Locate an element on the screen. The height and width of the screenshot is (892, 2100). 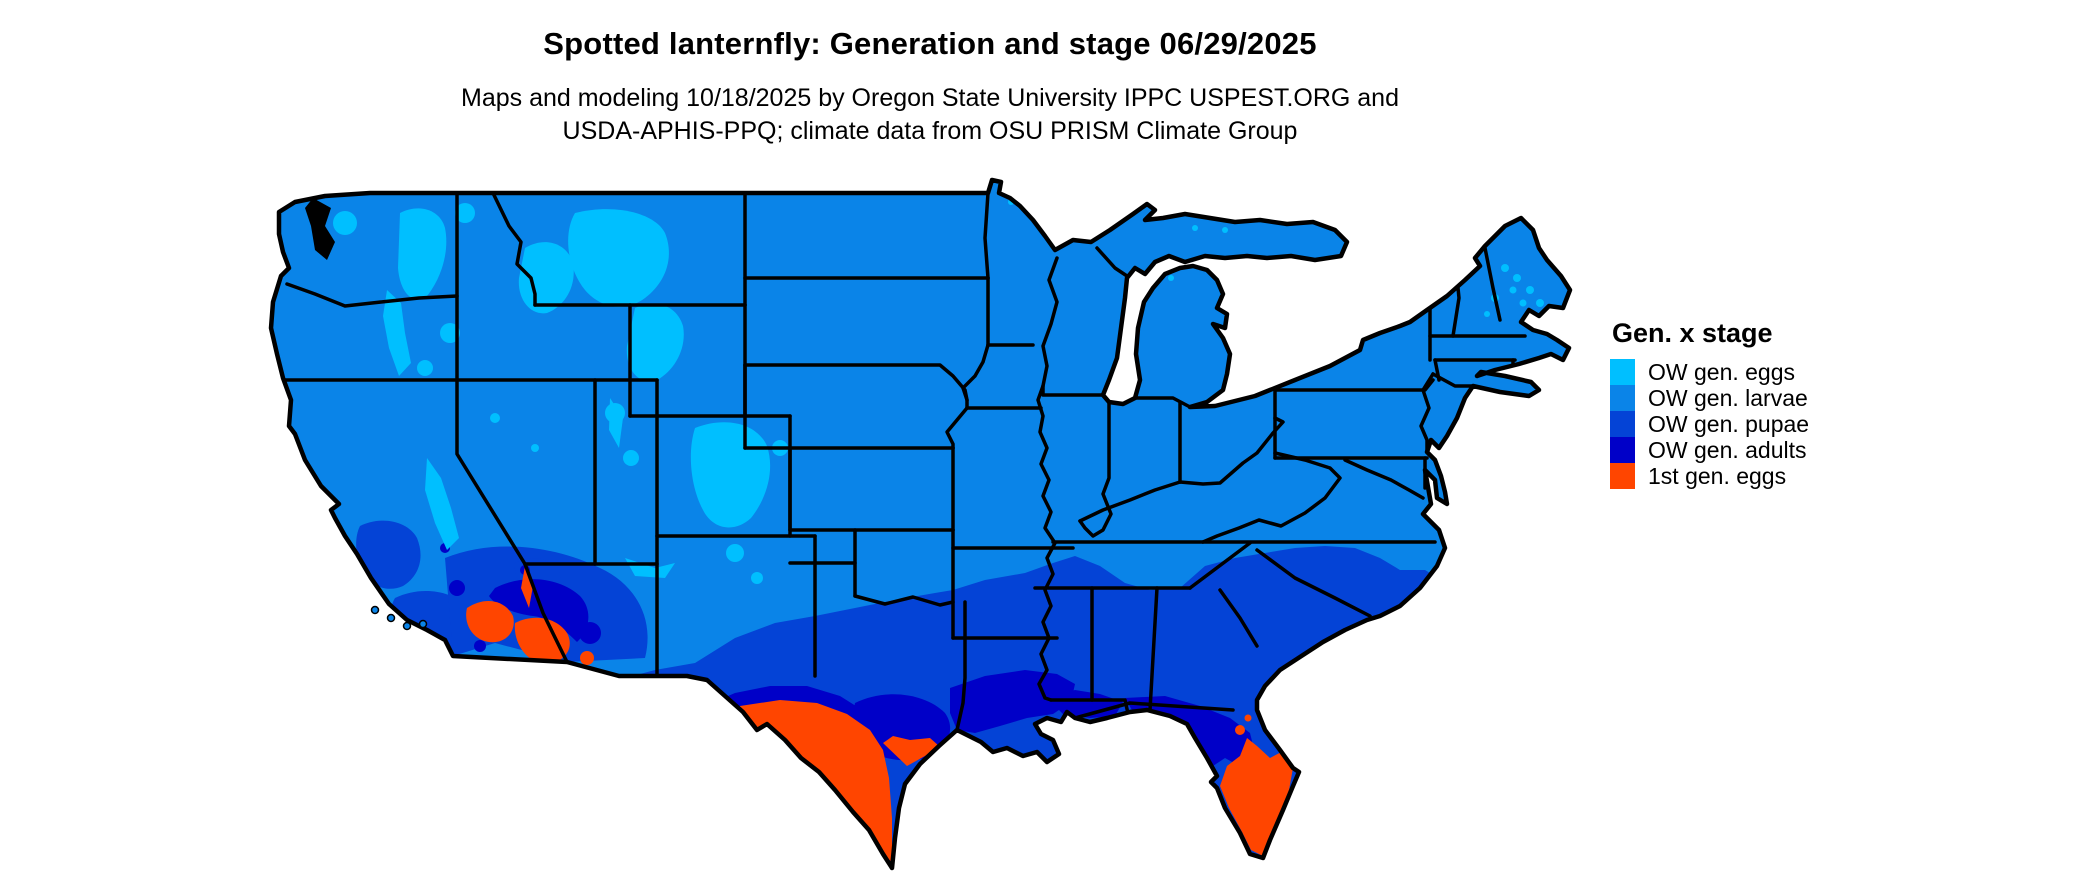
legend-item-first-gen-eggs: 1st gen. eggs is located at coordinates (1750, 476).